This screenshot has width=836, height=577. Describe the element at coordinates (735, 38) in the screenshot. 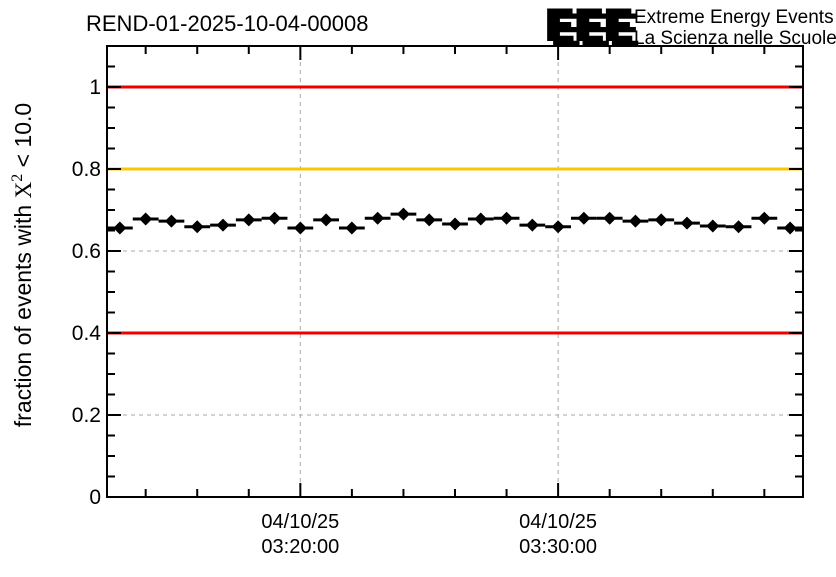

I see `eee-logo-tagline2: La Scienza nelle Scuole` at that location.